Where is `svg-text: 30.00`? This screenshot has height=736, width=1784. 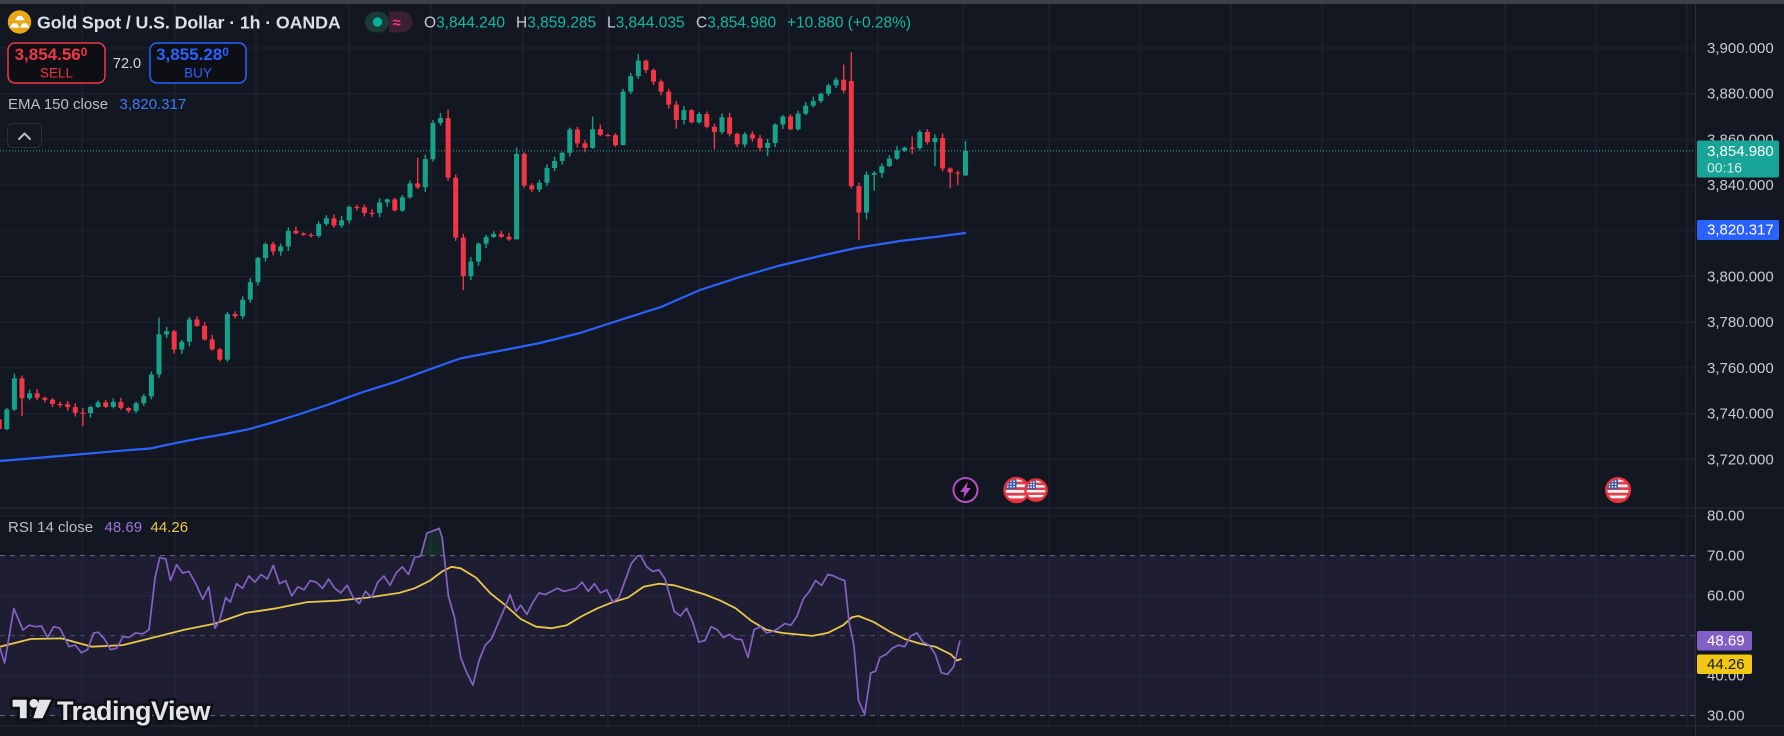 svg-text: 30.00 is located at coordinates (1726, 716).